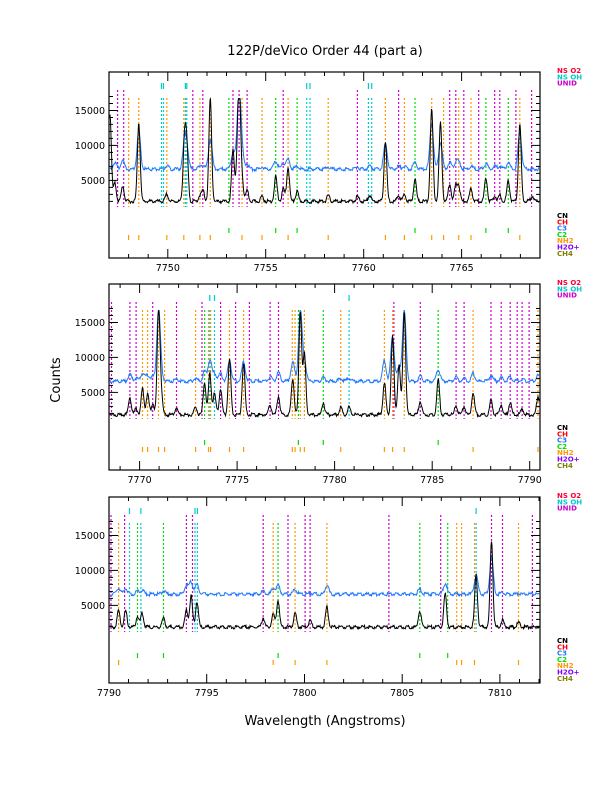  Describe the element at coordinates (500, 693) in the screenshot. I see `x-tick-label: 7810` at that location.